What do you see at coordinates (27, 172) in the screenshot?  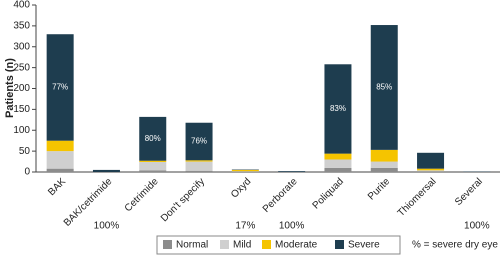 I see `y-tick-label: 0` at bounding box center [27, 172].